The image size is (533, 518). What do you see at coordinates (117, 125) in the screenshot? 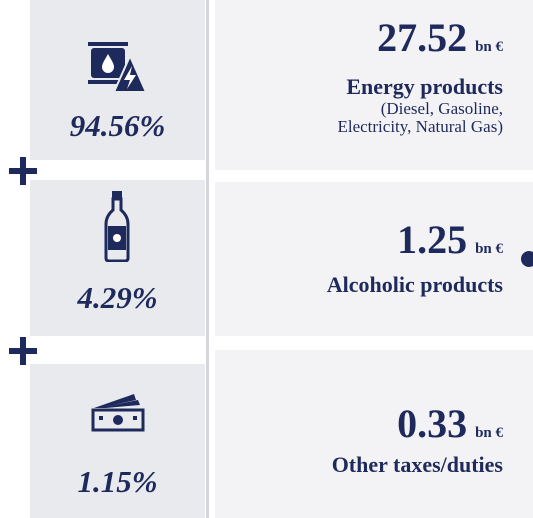
I see `percent: 94.56%` at bounding box center [117, 125].